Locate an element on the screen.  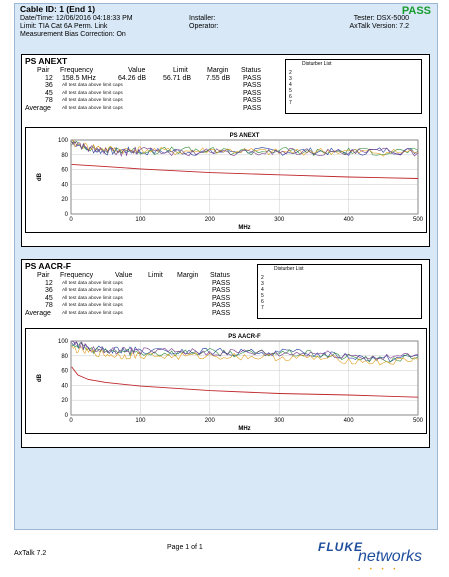
footer-page: Page 1 of 1 is located at coordinates (185, 547).